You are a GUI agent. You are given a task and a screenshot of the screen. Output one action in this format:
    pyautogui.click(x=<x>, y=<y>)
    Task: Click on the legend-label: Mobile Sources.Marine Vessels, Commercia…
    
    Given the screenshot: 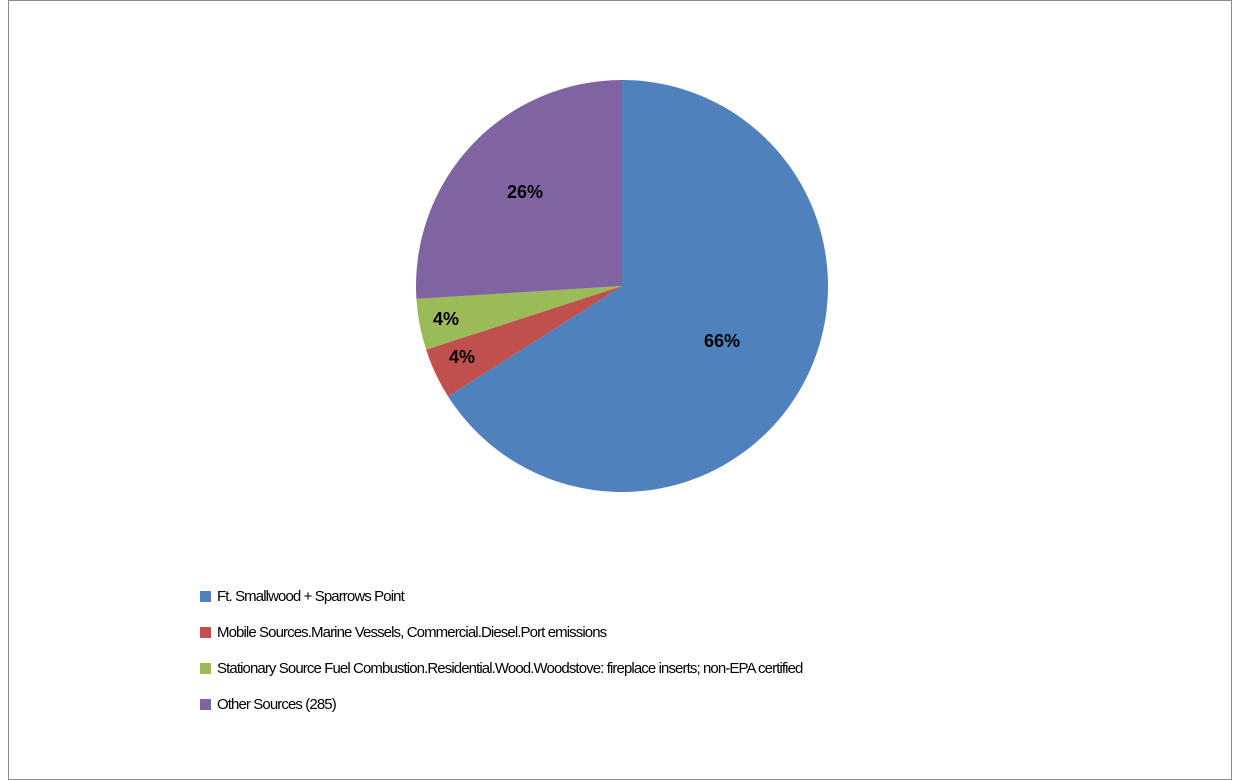 What is the action you would take?
    pyautogui.click(x=412, y=632)
    